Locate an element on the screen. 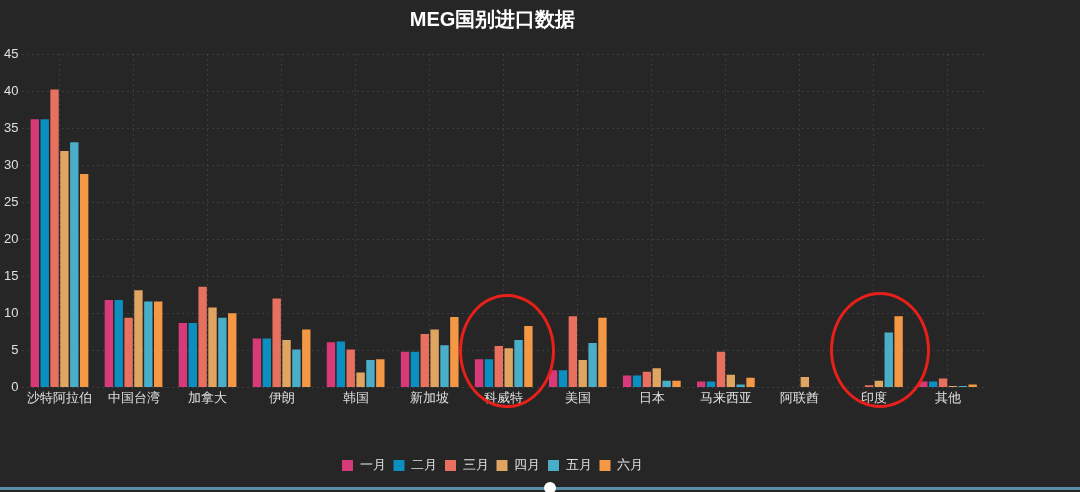 This screenshot has height=492, width=1080. legend-label: 一月 is located at coordinates (372, 465).